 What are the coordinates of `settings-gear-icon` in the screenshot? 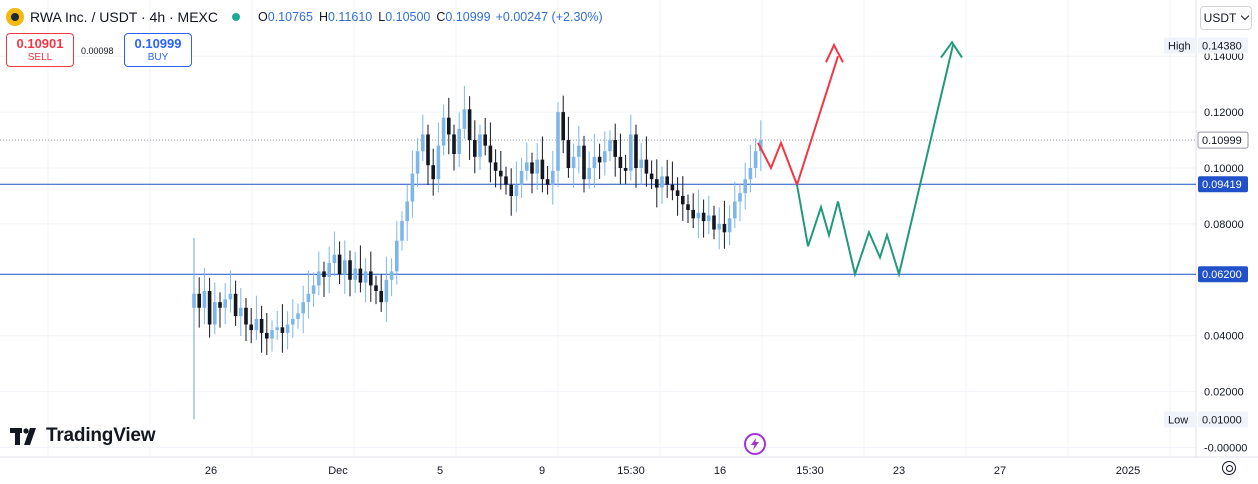 It's located at (1229, 468).